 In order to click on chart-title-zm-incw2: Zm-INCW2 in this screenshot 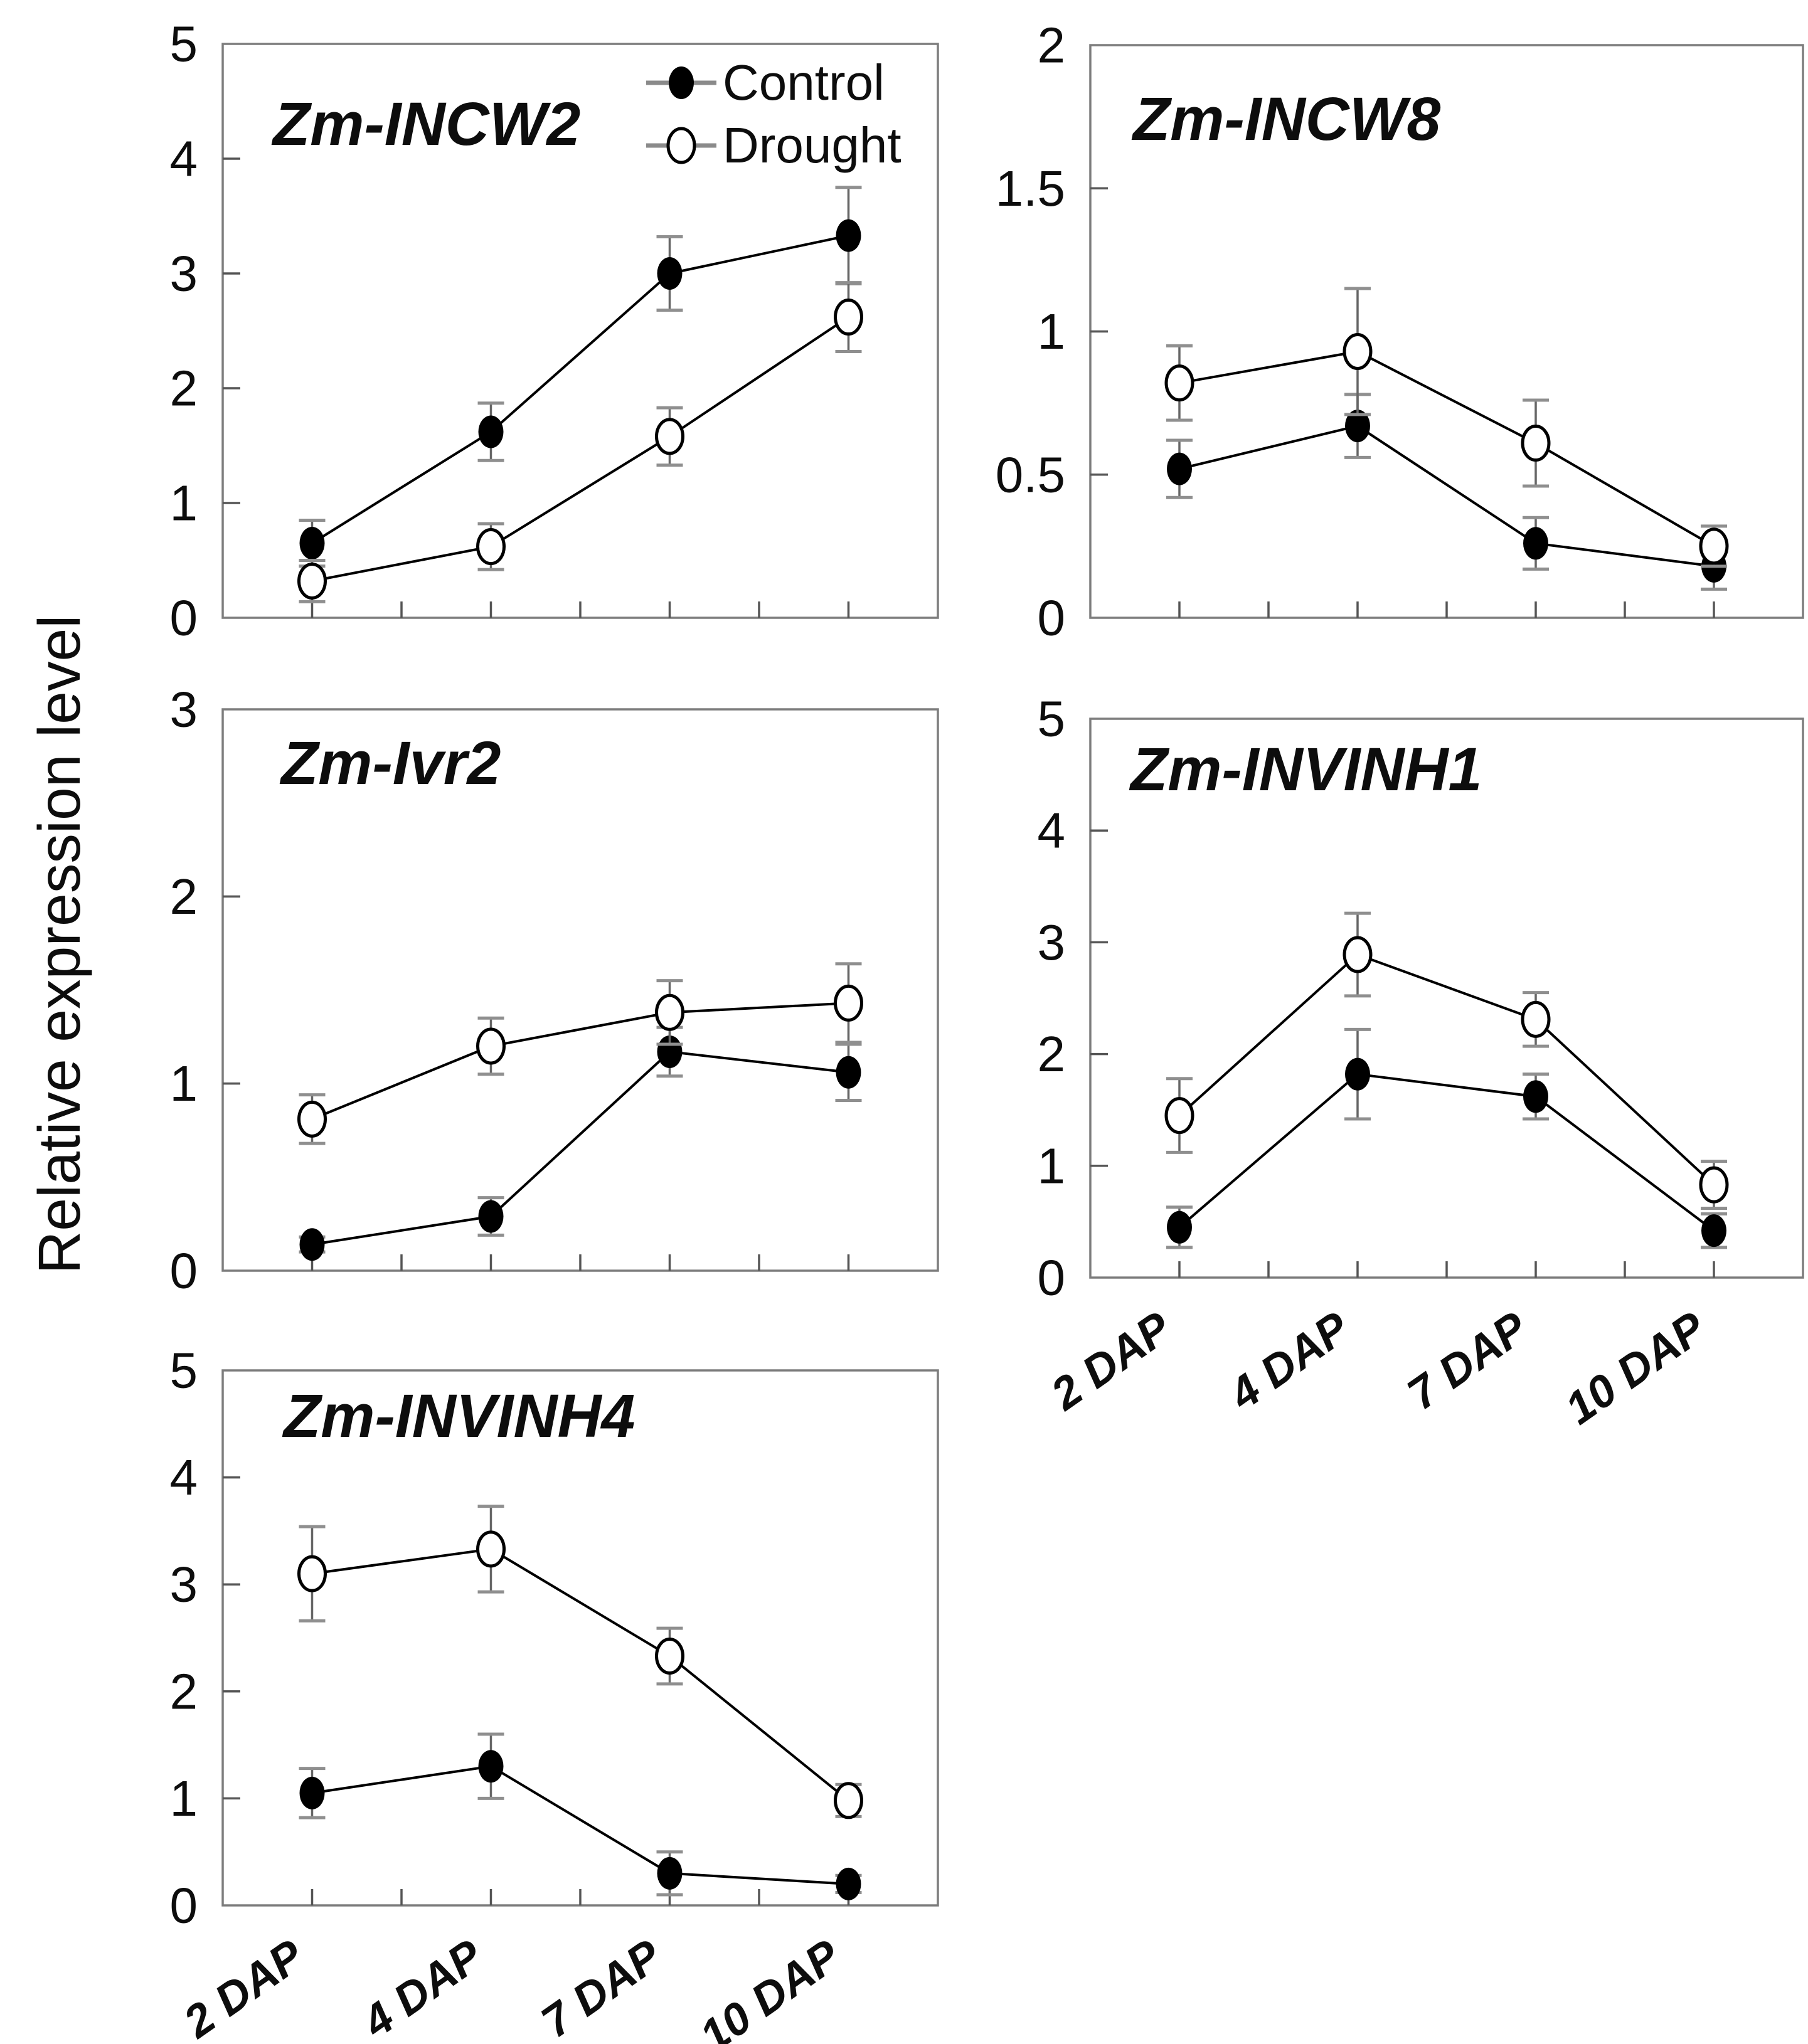, I will do `click(427, 124)`.